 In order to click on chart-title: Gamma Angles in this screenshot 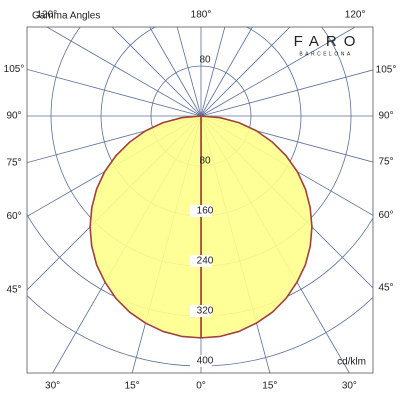, I will do `click(66, 16)`.